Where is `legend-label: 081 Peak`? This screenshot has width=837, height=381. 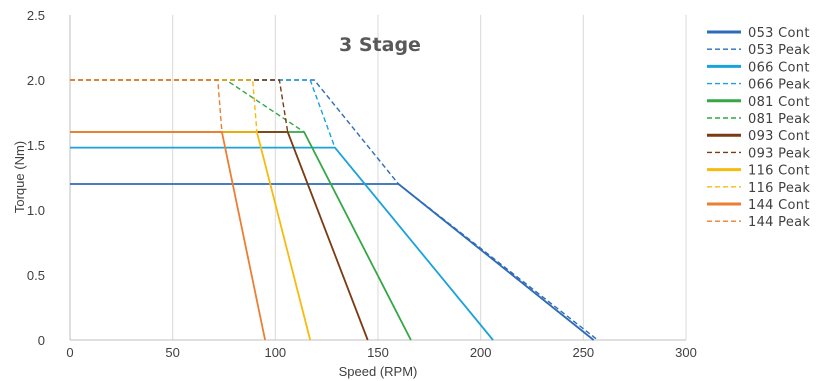 legend-label: 081 Peak is located at coordinates (779, 119).